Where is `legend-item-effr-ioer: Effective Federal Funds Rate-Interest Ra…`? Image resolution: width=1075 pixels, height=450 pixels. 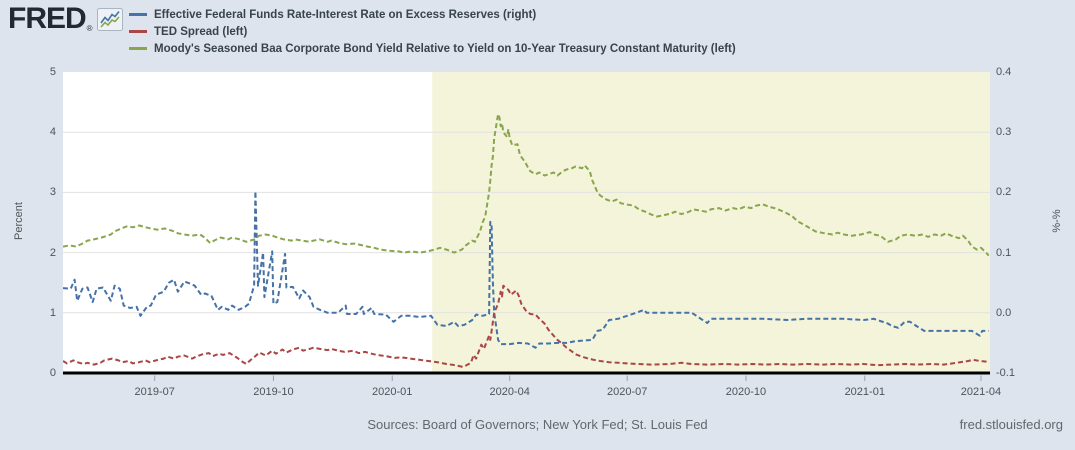
legend-item-effr-ioer: Effective Federal Funds Rate-Interest Ra… is located at coordinates (432, 14).